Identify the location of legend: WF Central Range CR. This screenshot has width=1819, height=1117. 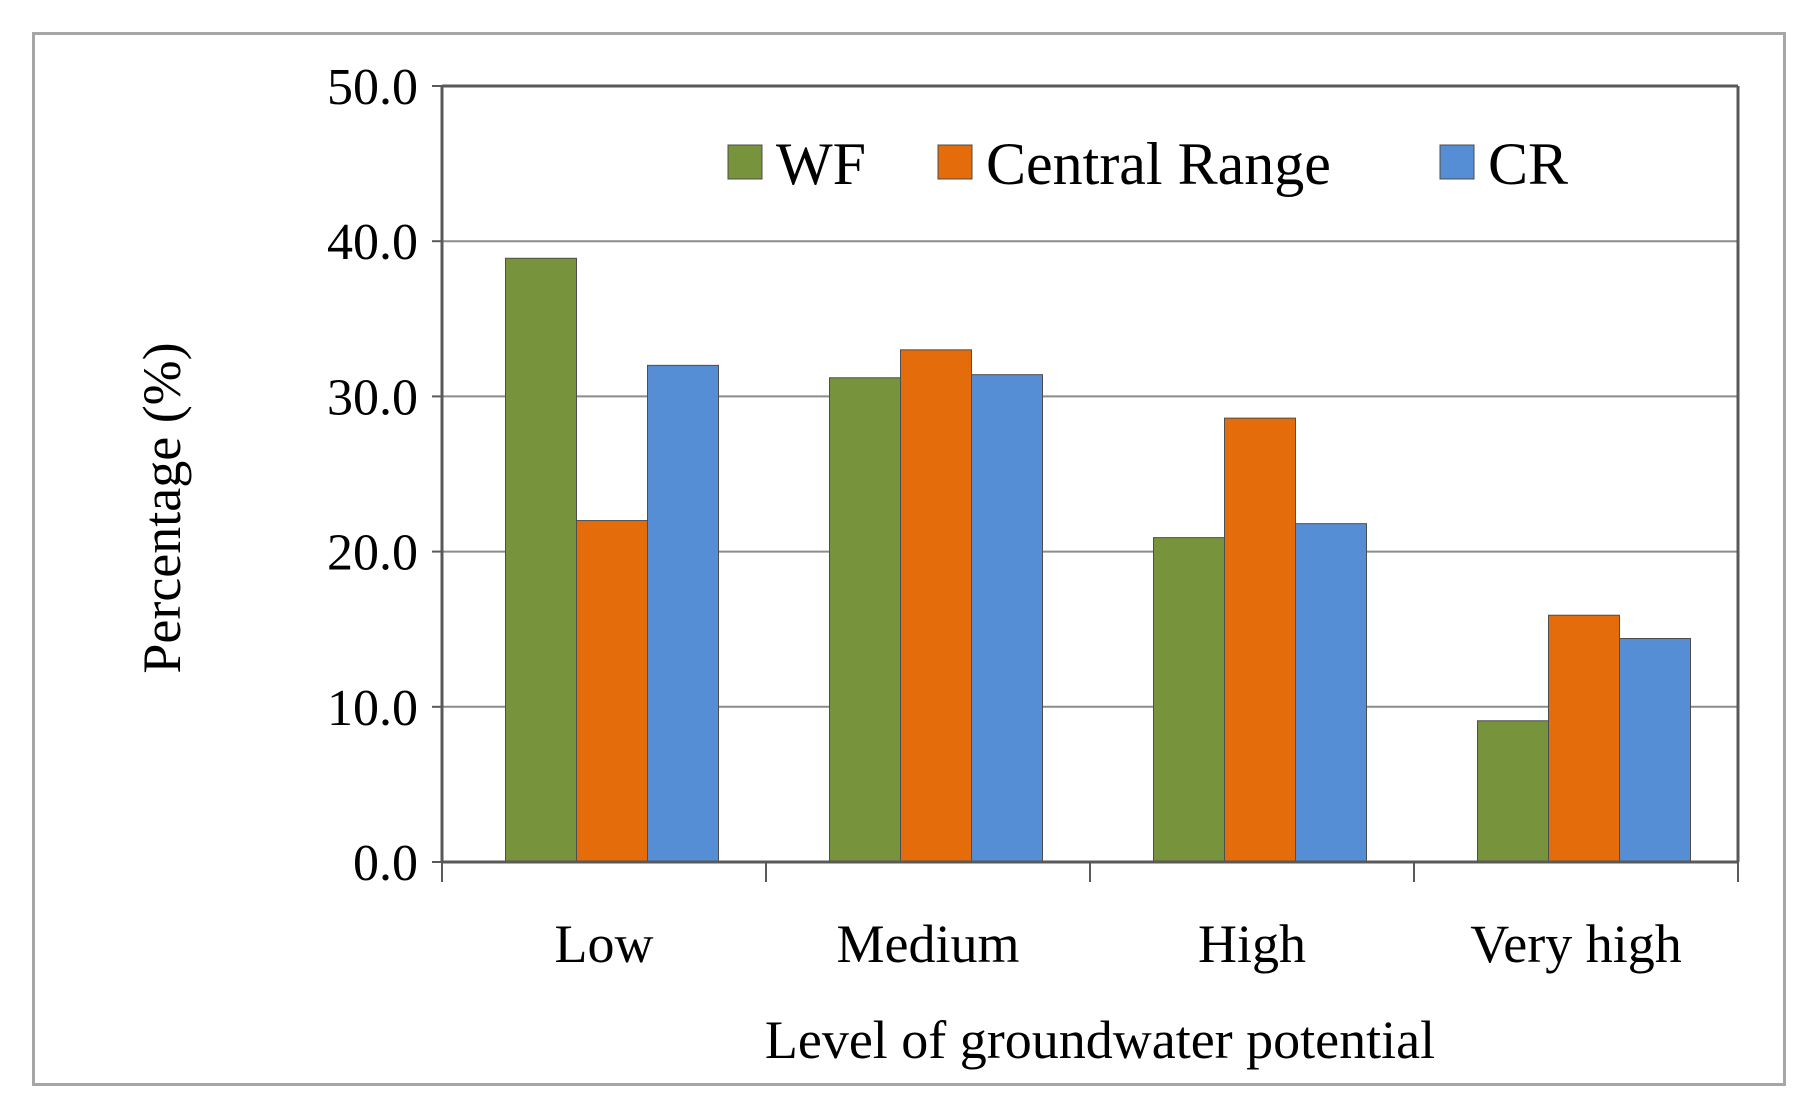
(1147, 164).